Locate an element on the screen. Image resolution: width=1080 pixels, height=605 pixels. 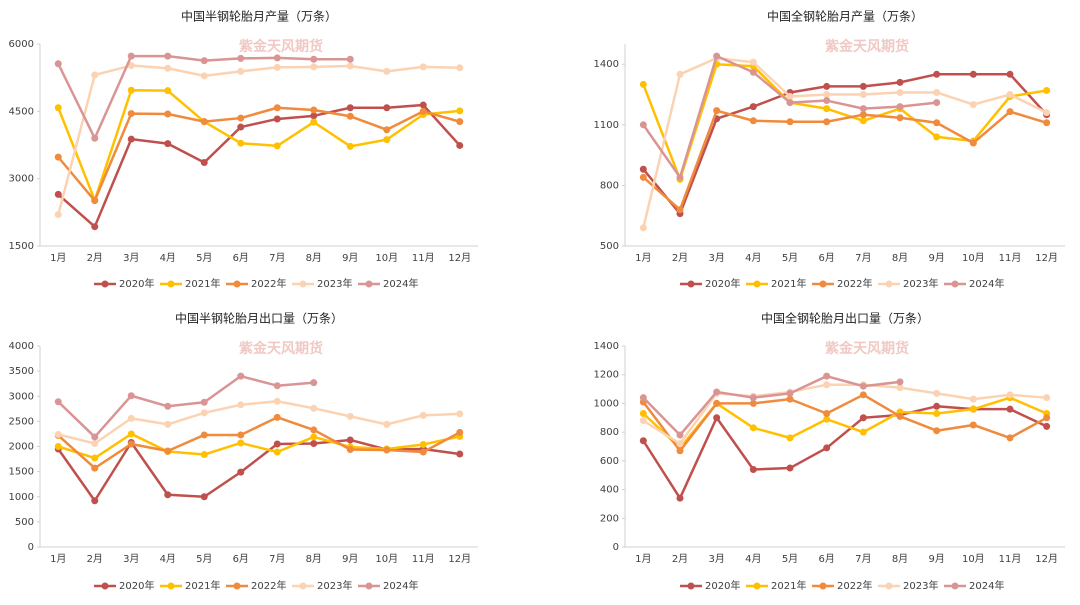
legend-label: 2022年 is located at coordinates (268, 283).